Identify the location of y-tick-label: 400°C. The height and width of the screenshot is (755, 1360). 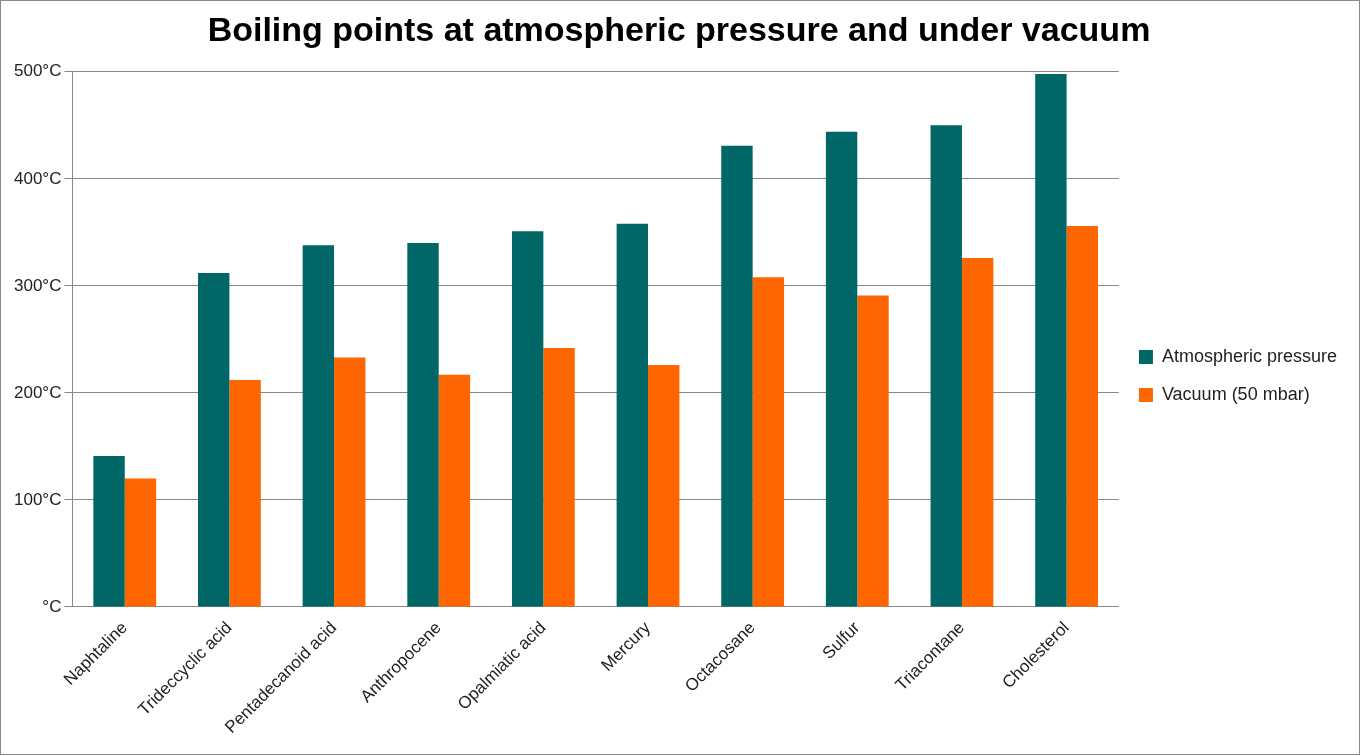
(37, 178).